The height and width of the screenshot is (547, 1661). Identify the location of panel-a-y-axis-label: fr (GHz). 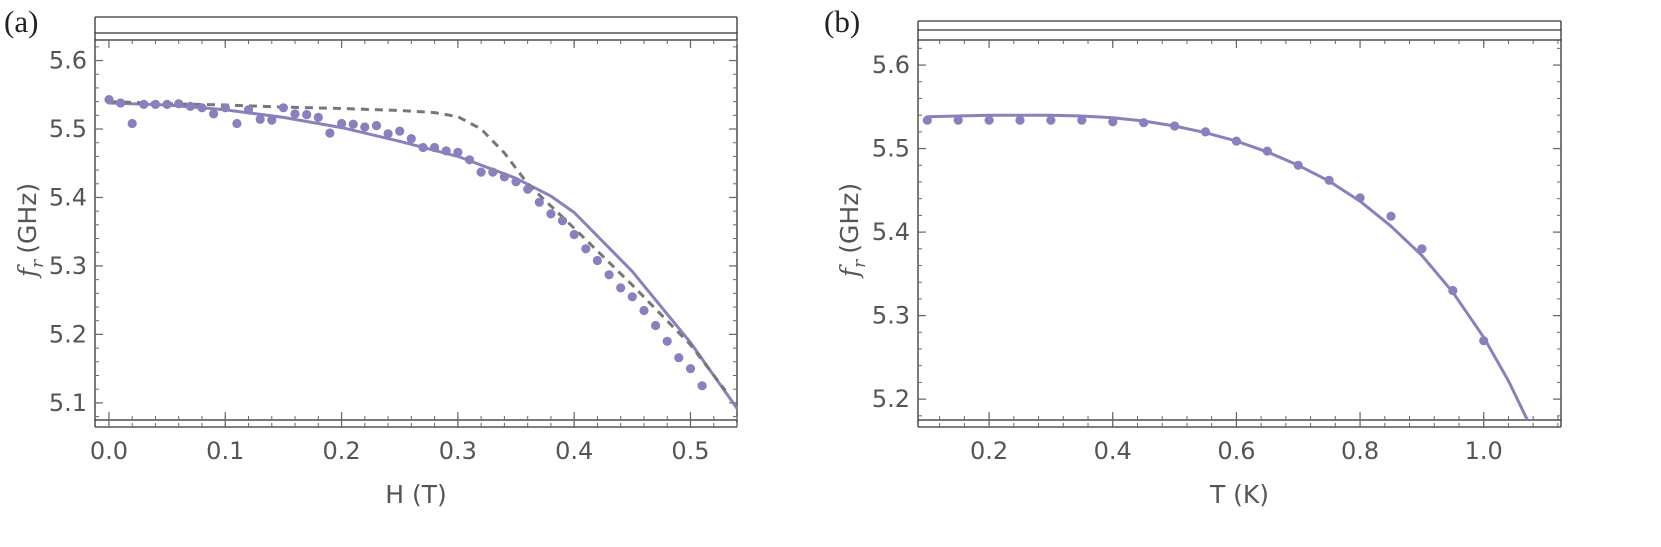
(30, 231).